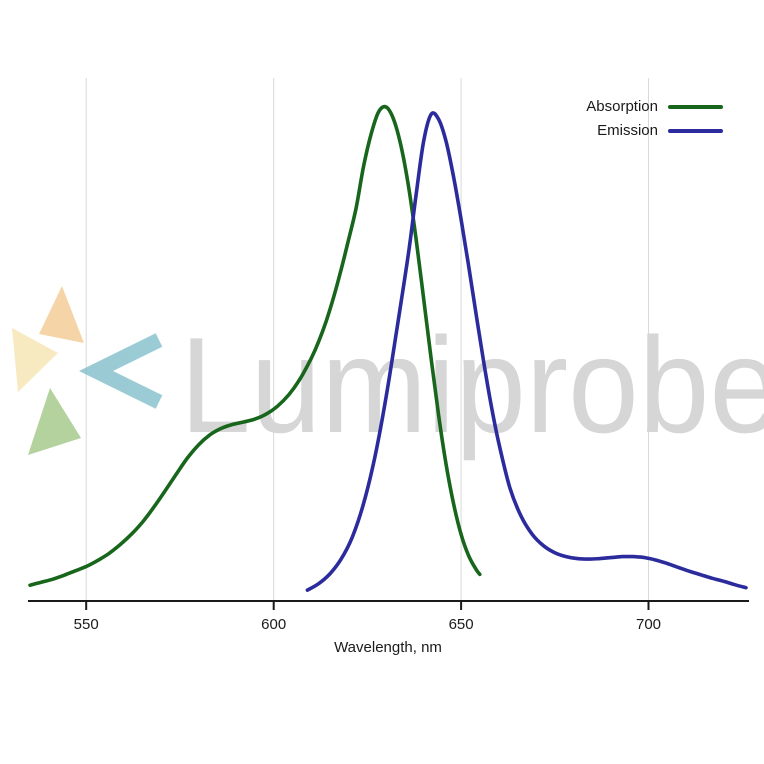 The width and height of the screenshot is (764, 764). What do you see at coordinates (461, 624) in the screenshot?
I see `x-tick-label-650: 650` at bounding box center [461, 624].